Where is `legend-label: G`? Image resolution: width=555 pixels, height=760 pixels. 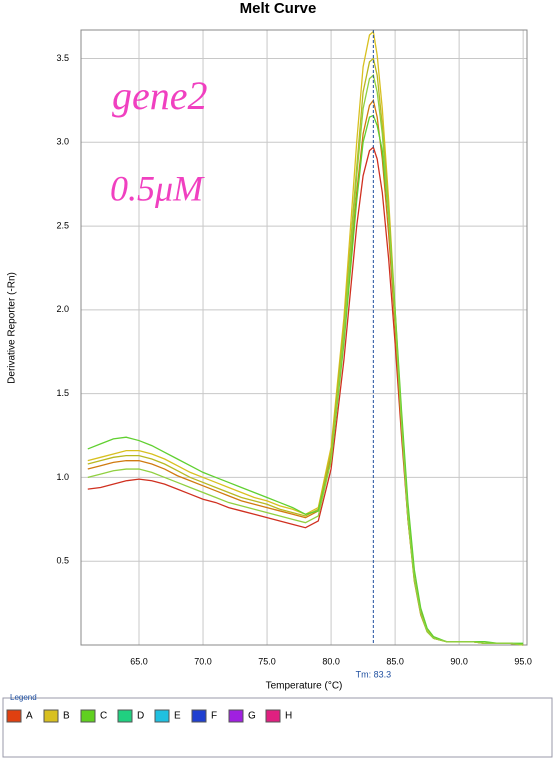 legend-label: G is located at coordinates (252, 716).